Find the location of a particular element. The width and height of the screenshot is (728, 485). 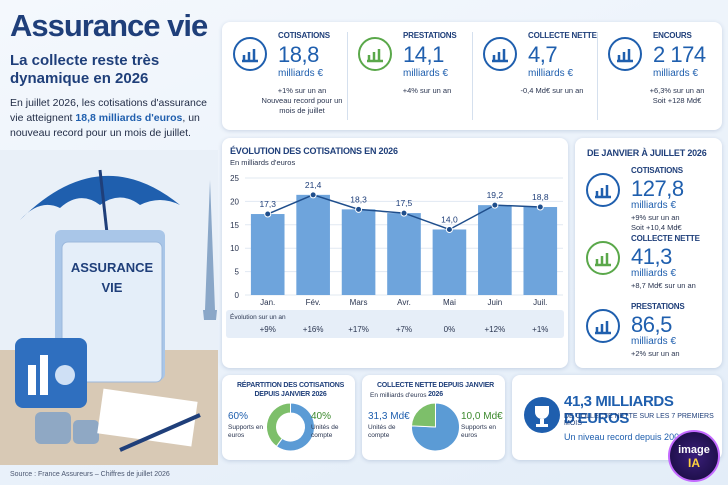

value-label: 19,2 is located at coordinates (495, 195).